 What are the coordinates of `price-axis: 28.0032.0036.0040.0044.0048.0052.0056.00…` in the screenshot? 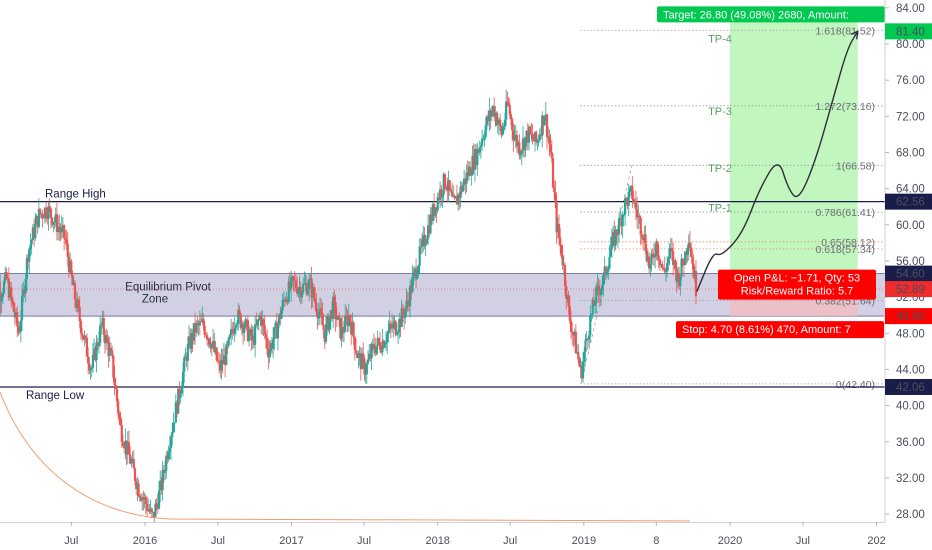 It's located at (904, 261).